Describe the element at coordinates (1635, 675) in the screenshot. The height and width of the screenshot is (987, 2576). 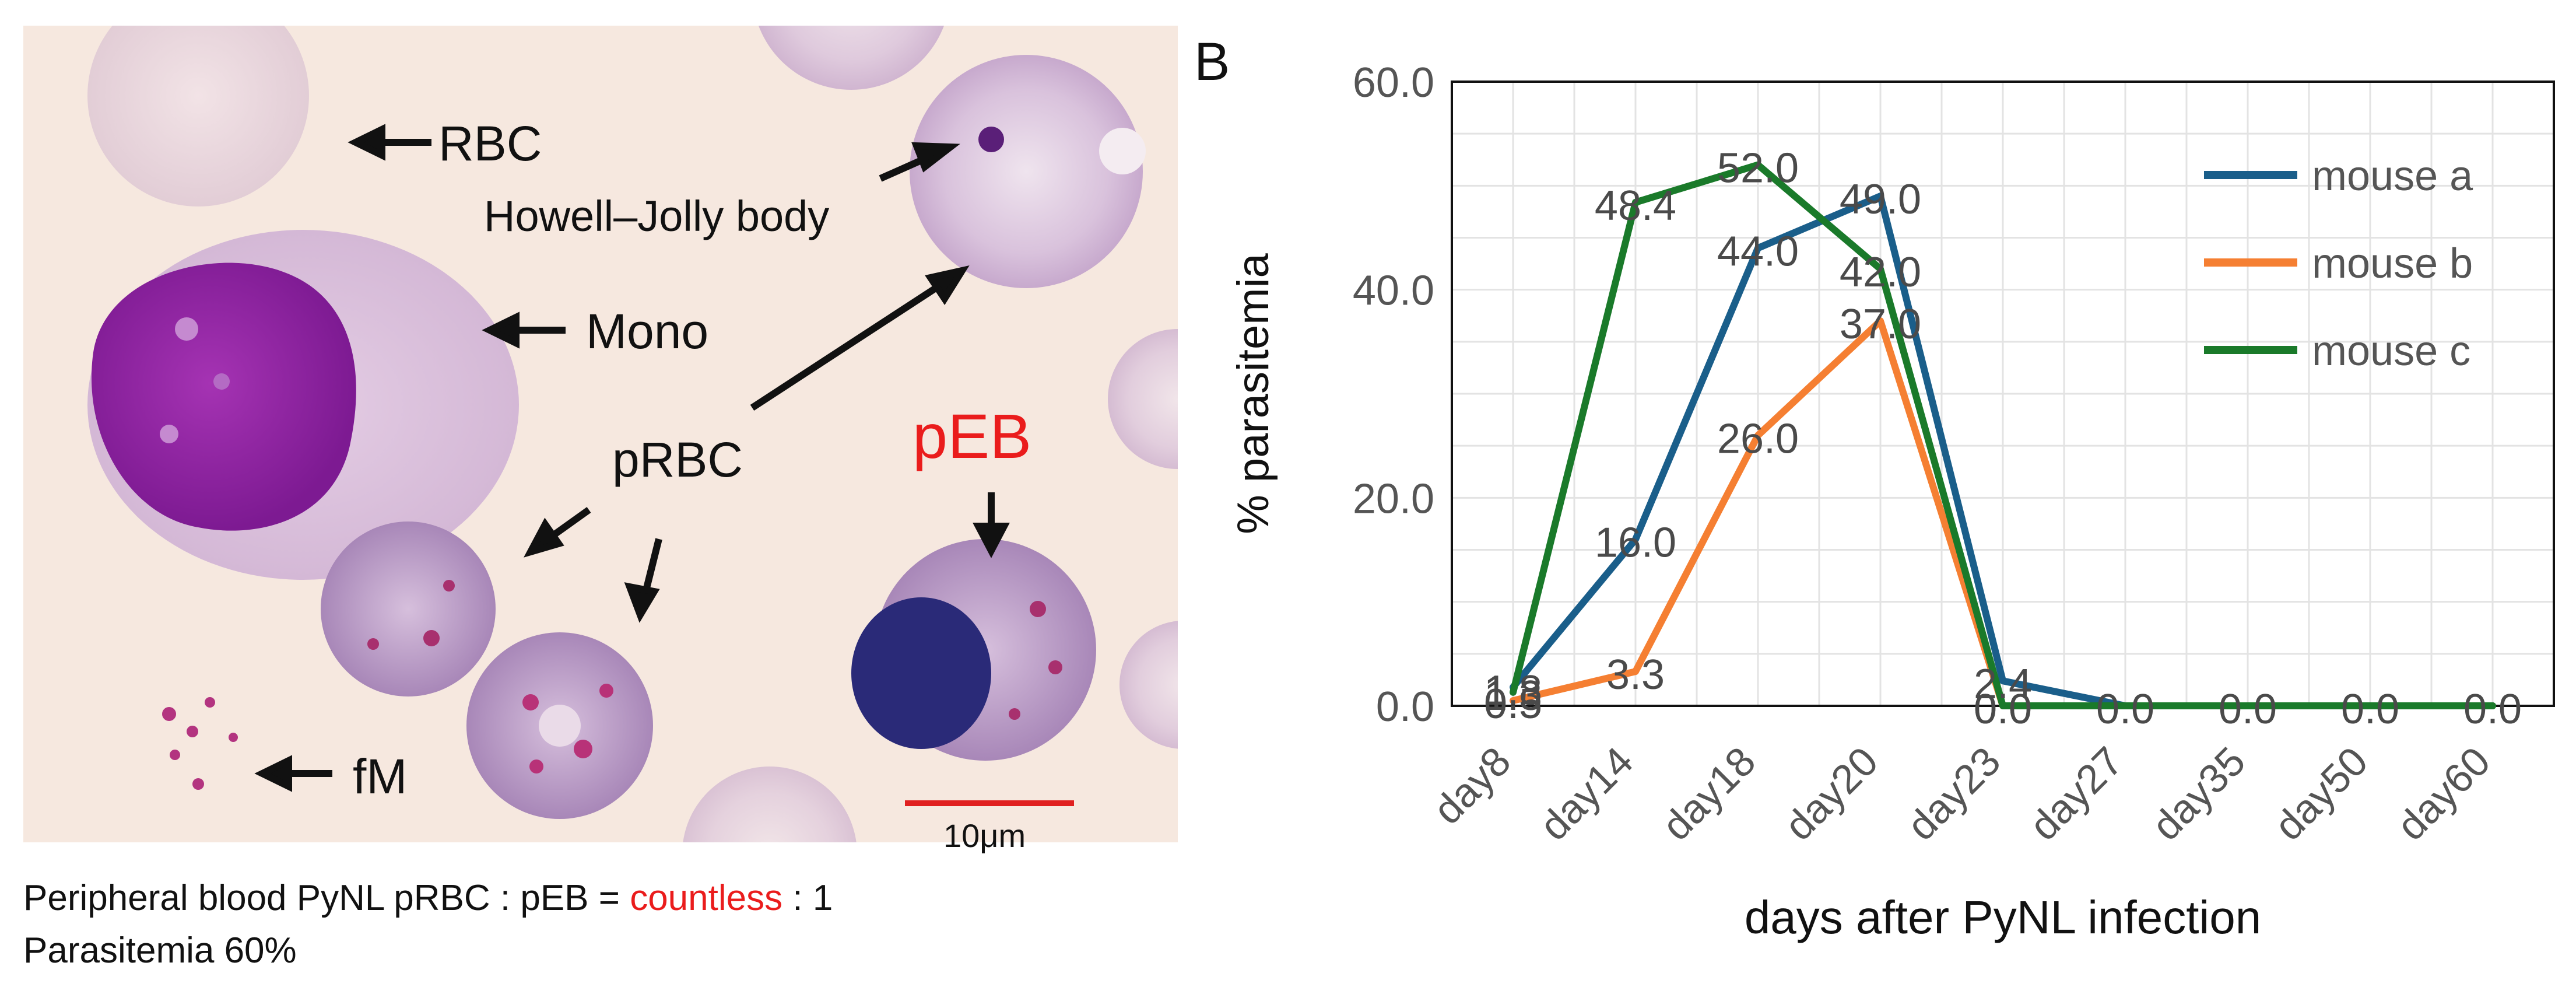
I see `data-label: 3.3` at that location.